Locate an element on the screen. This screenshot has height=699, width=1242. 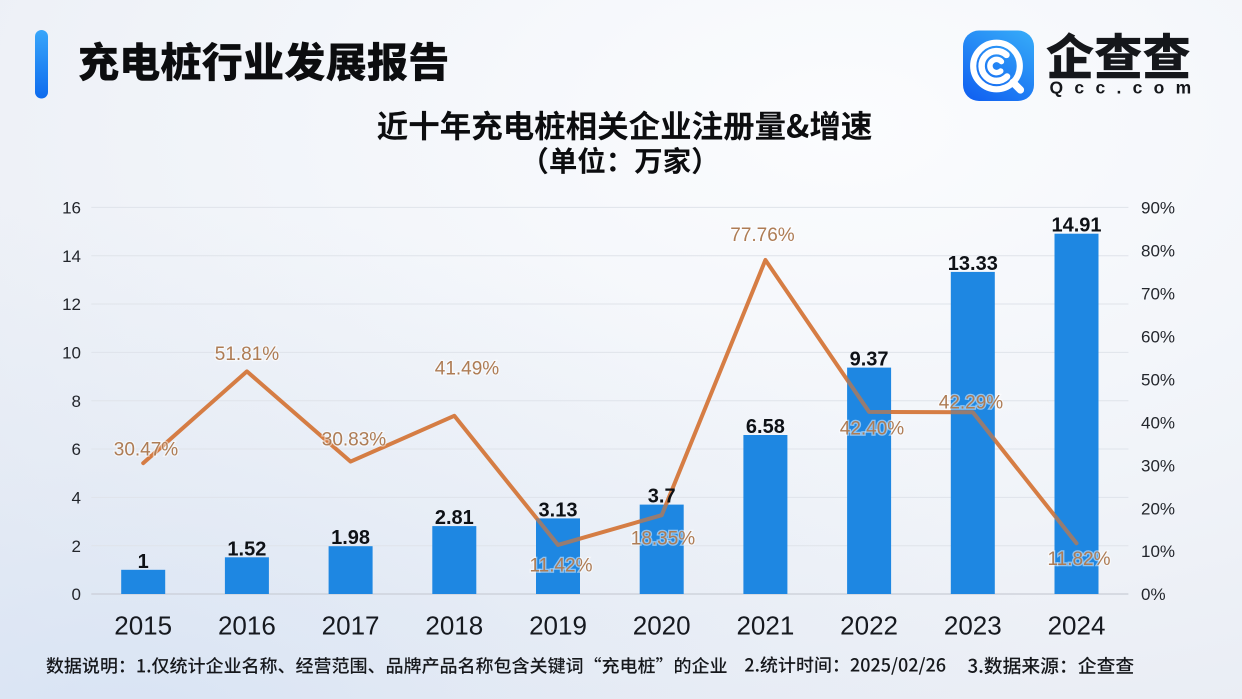
svg-text: 30.47% is located at coordinates (146, 450).